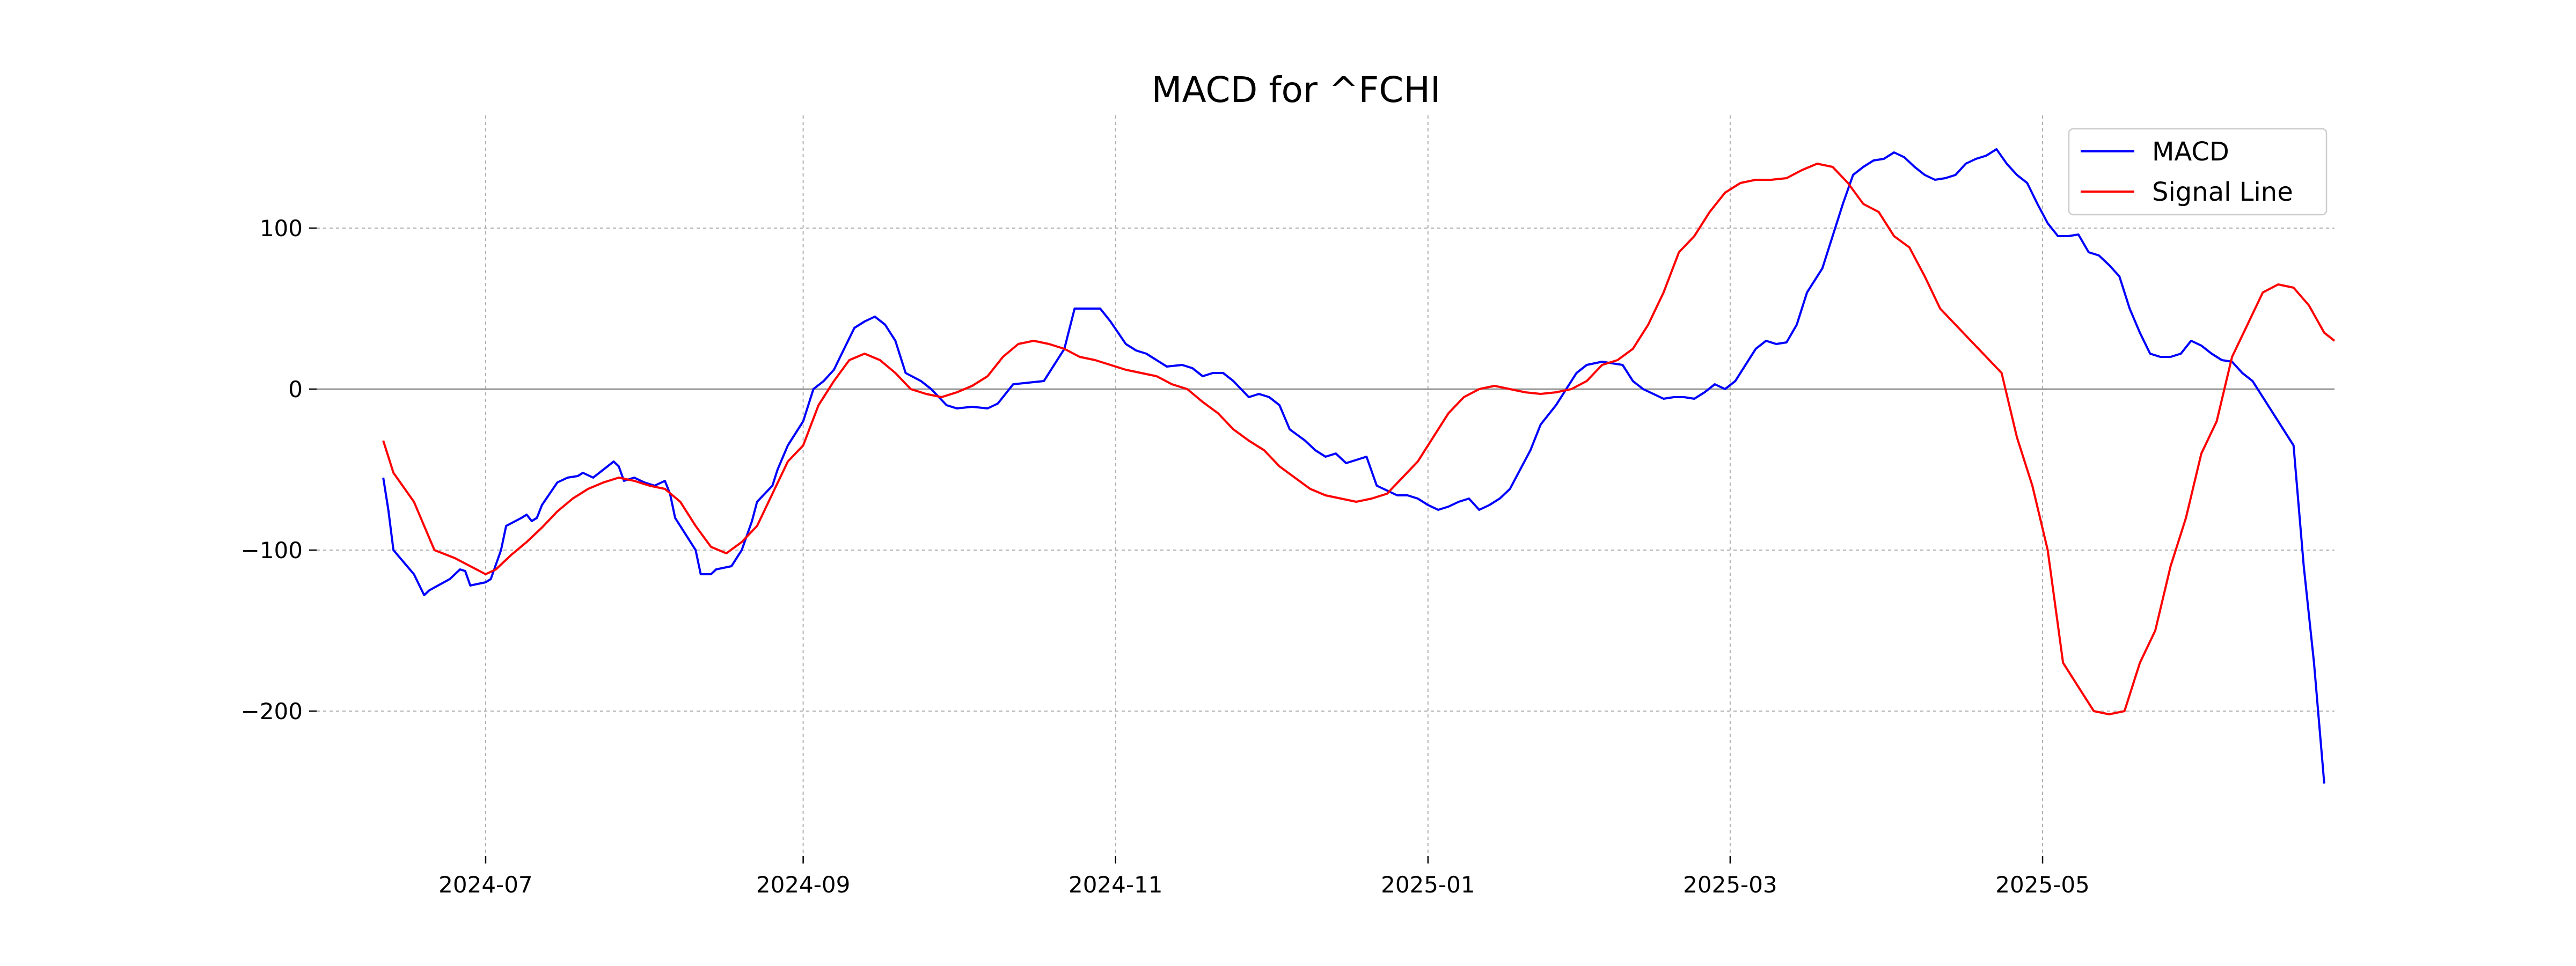 The image size is (2576, 966). What do you see at coordinates (2198, 172) in the screenshot?
I see `legend: MACD Signal Line` at bounding box center [2198, 172].